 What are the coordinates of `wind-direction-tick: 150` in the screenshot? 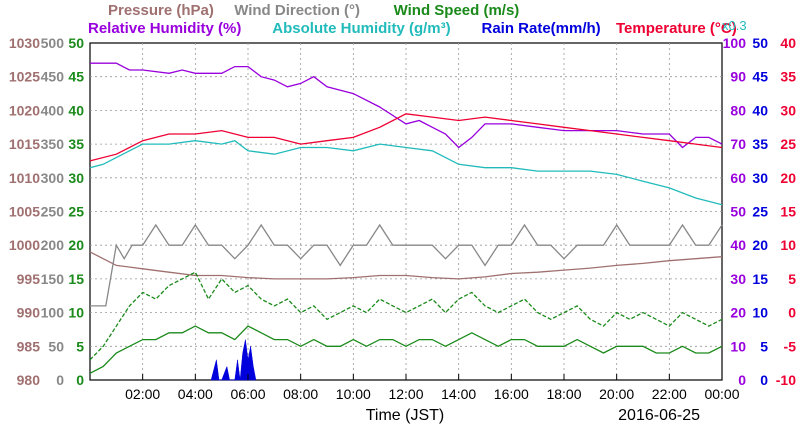 It's located at (53, 279).